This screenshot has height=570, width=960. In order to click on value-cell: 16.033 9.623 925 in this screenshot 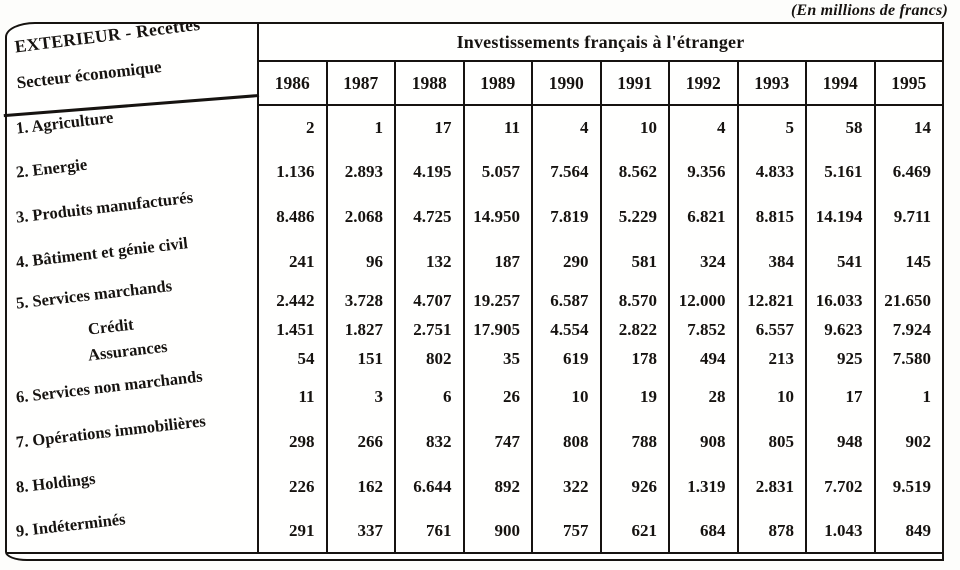, I will do `click(839, 329)`.